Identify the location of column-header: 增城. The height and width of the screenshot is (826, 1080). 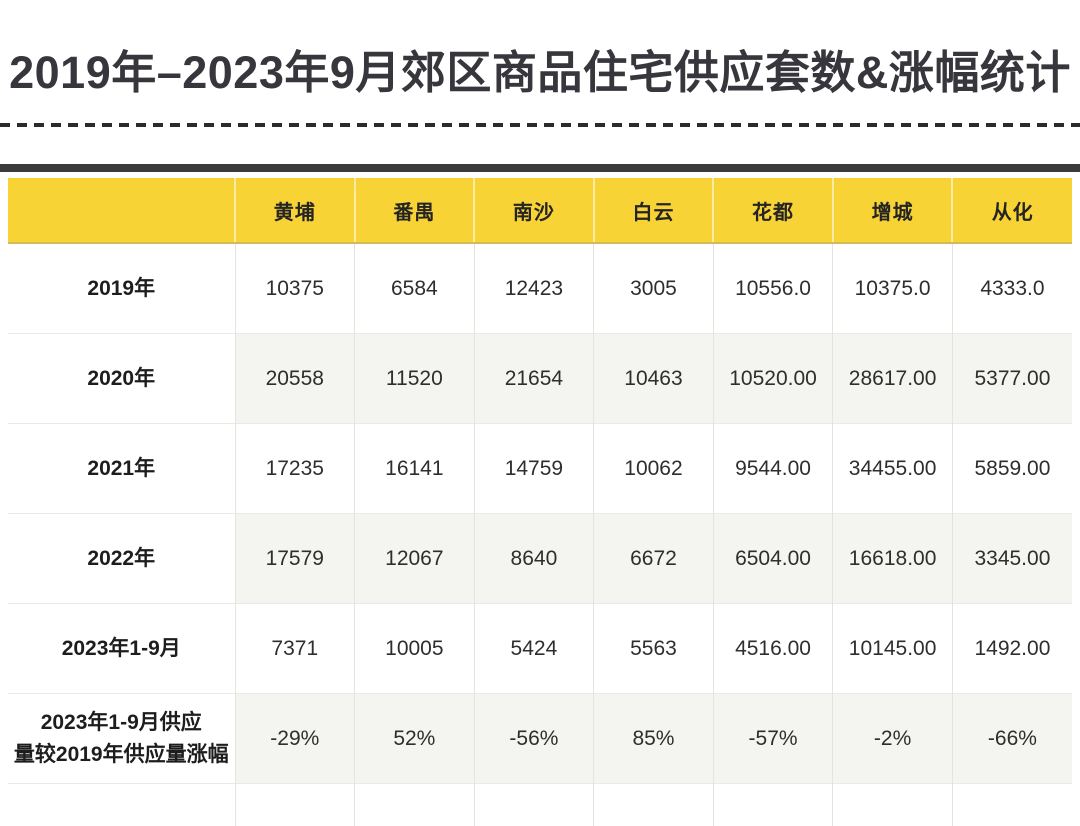
(893, 210).